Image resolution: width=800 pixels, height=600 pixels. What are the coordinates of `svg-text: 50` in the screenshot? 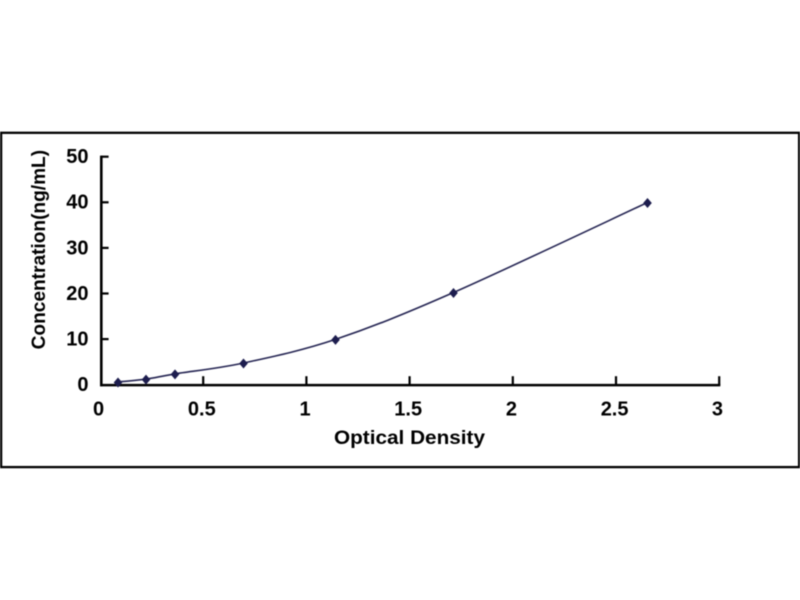 It's located at (77, 157).